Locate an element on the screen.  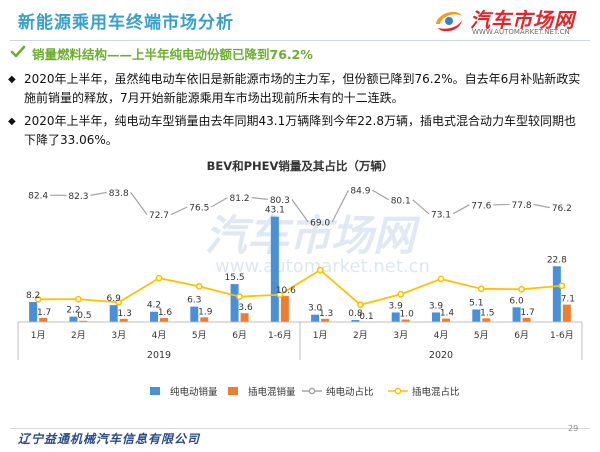
x-tick-label: 3月 is located at coordinates (118, 335).